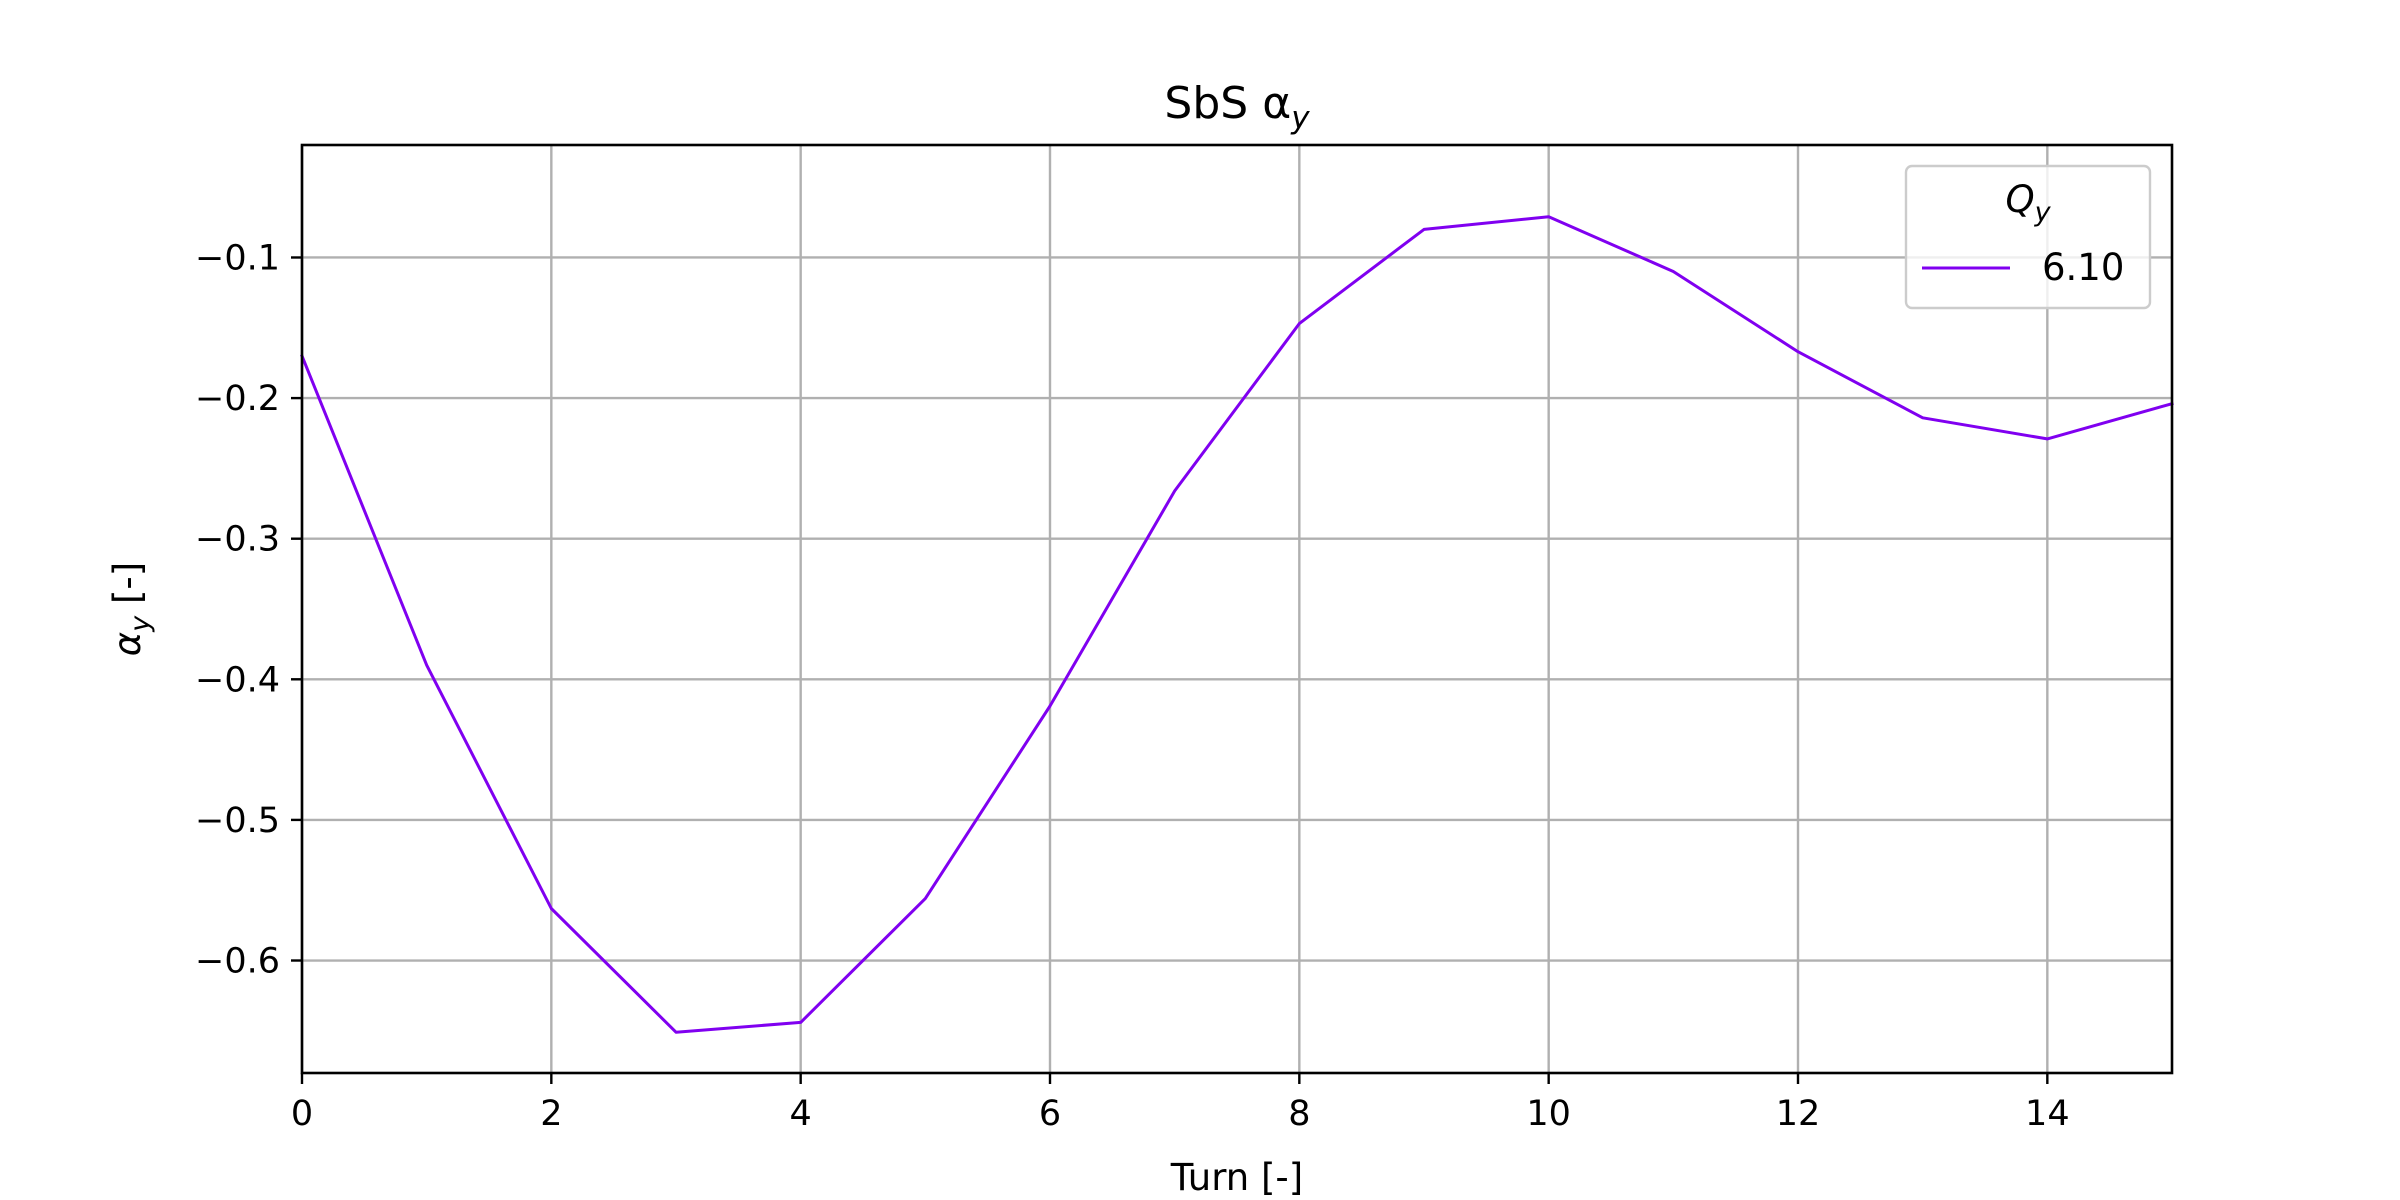 The height and width of the screenshot is (1200, 2400). I want to click on legend-title-main: Q, so click(2019, 199).